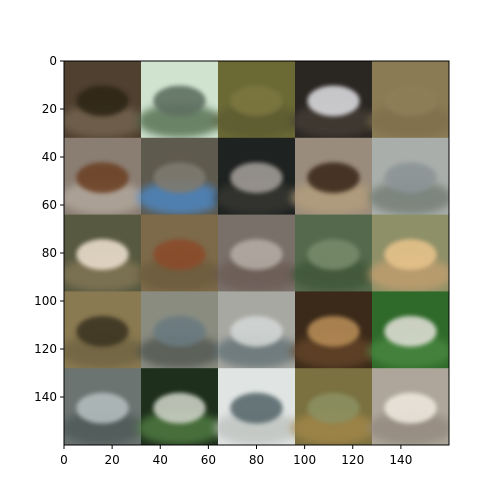 The image size is (500, 500). Describe the element at coordinates (236, 456) in the screenshot. I see `x-axis: 0 20 40 60 80 100 120 140` at that location.